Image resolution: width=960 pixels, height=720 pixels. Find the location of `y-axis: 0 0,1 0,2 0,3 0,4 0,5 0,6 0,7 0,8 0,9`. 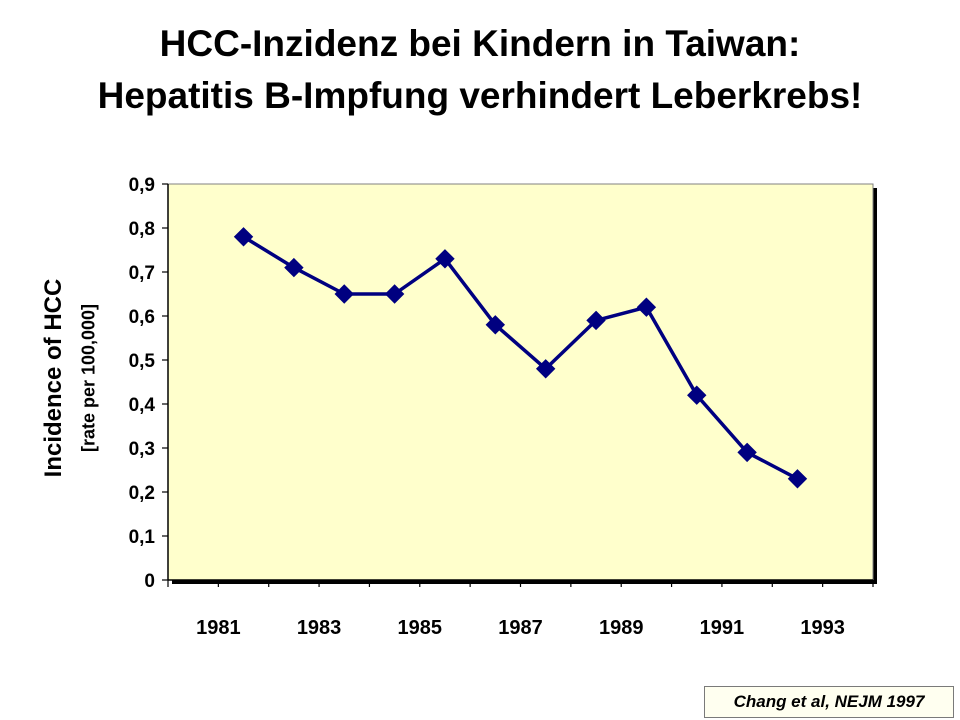

y-axis: 0 0,1 0,2 0,3 0,4 0,5 0,6 0,7 0,8 0,9 is located at coordinates (149, 383).